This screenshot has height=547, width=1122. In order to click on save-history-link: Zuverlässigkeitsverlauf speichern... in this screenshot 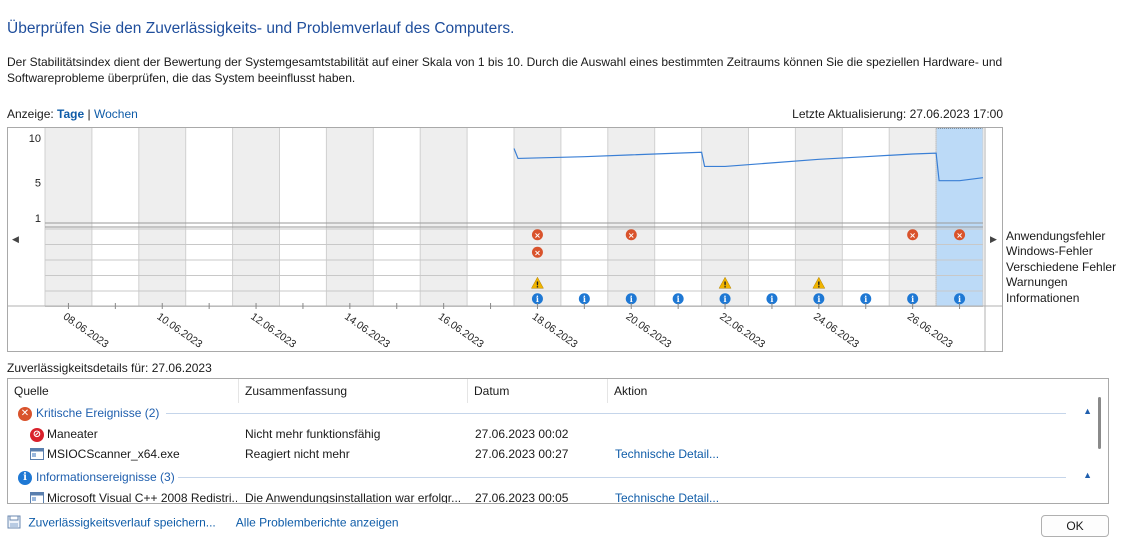, I will do `click(122, 522)`.